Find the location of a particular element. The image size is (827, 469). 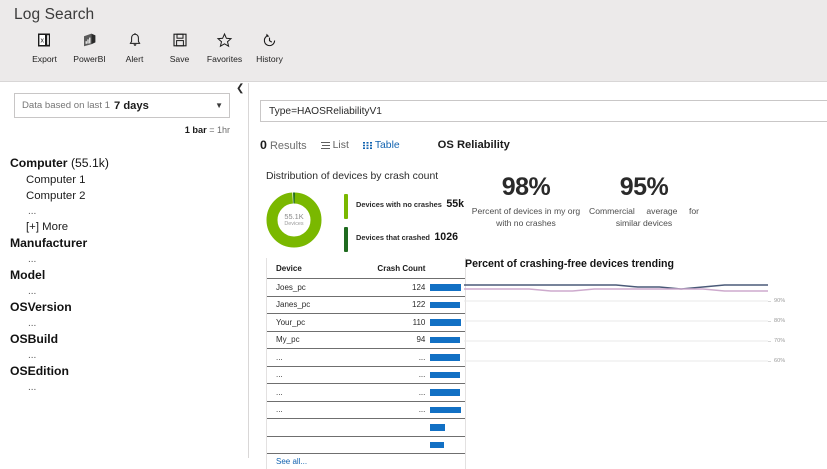

facet-header-computer: Computer (55.1k) is located at coordinates (122, 163).